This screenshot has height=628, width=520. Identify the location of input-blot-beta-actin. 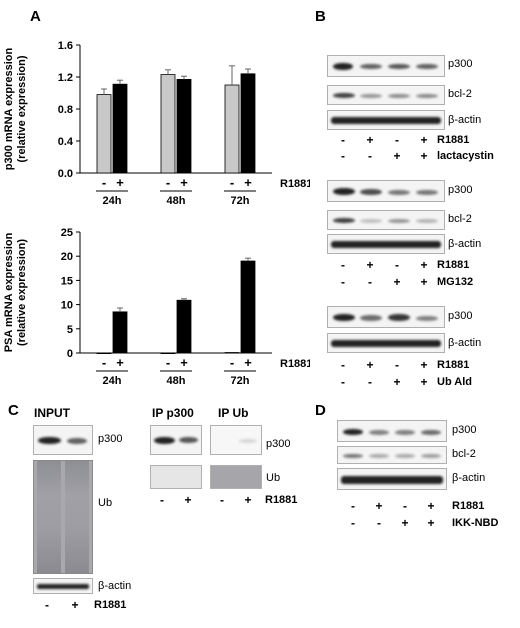
(63, 586).